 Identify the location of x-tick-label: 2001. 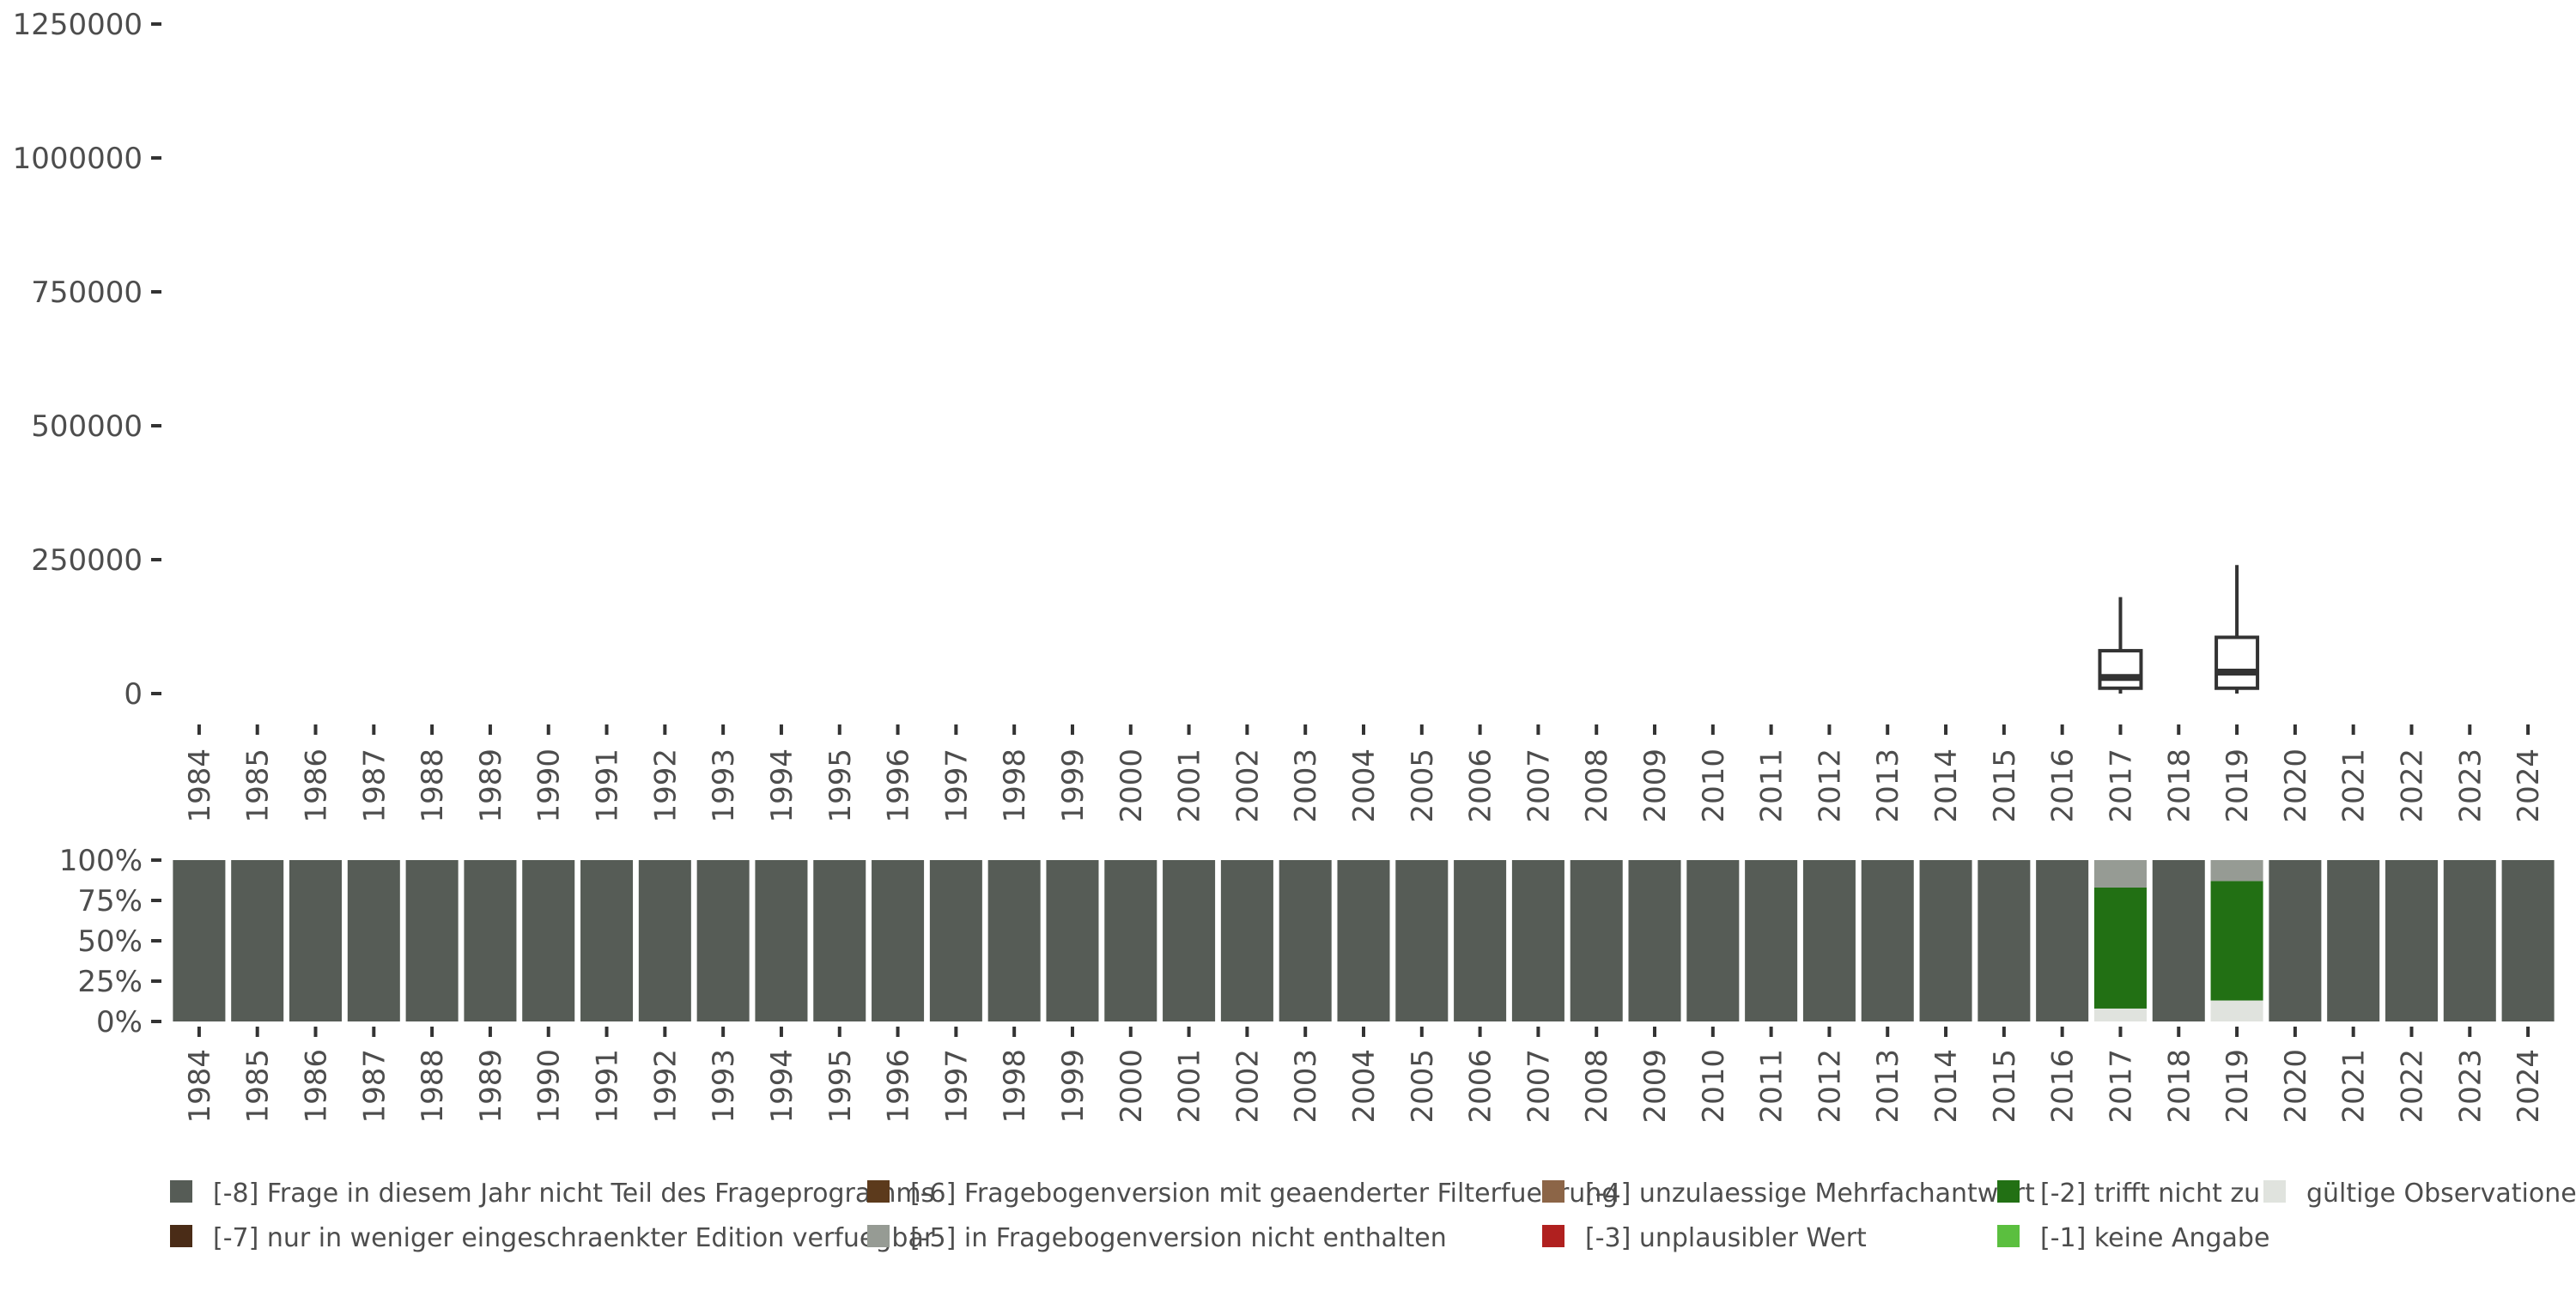
(1190, 786).